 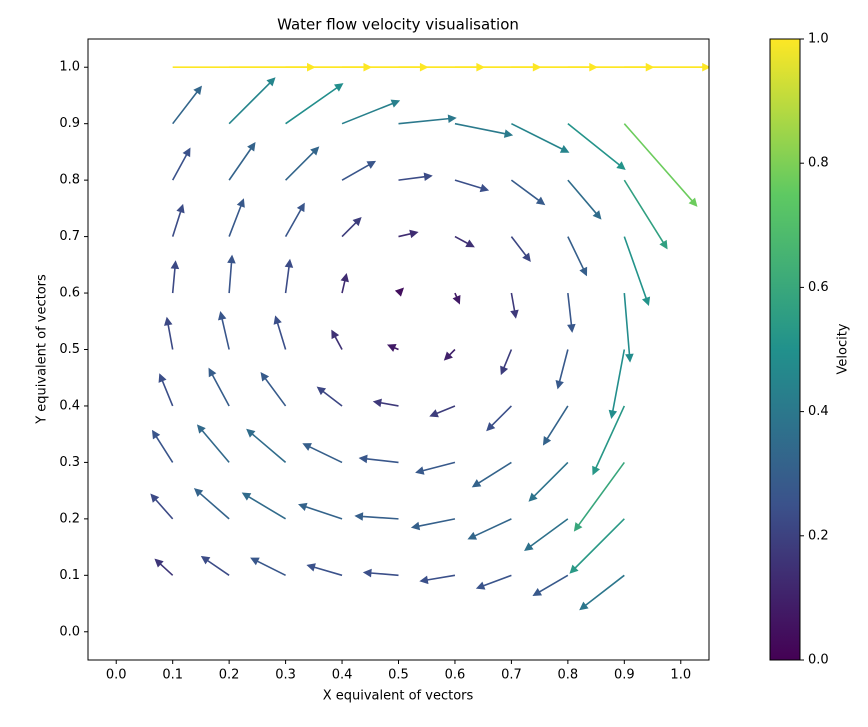 I want to click on chart-title: Water flow velocity visualisation, so click(x=398, y=25).